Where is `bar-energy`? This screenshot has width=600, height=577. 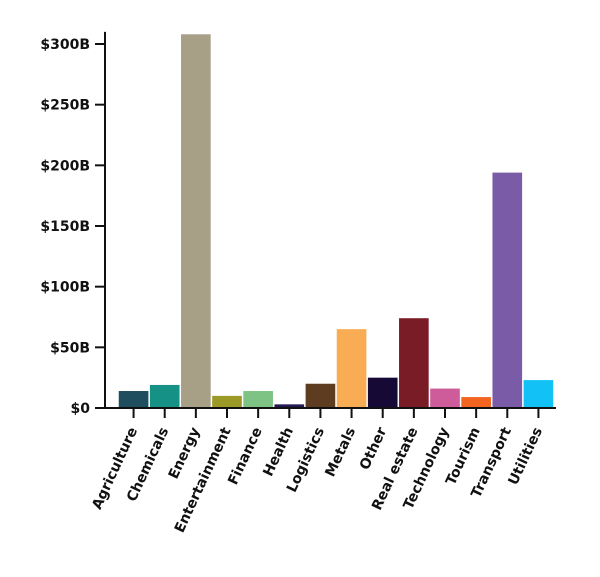
bar-energy is located at coordinates (196, 221).